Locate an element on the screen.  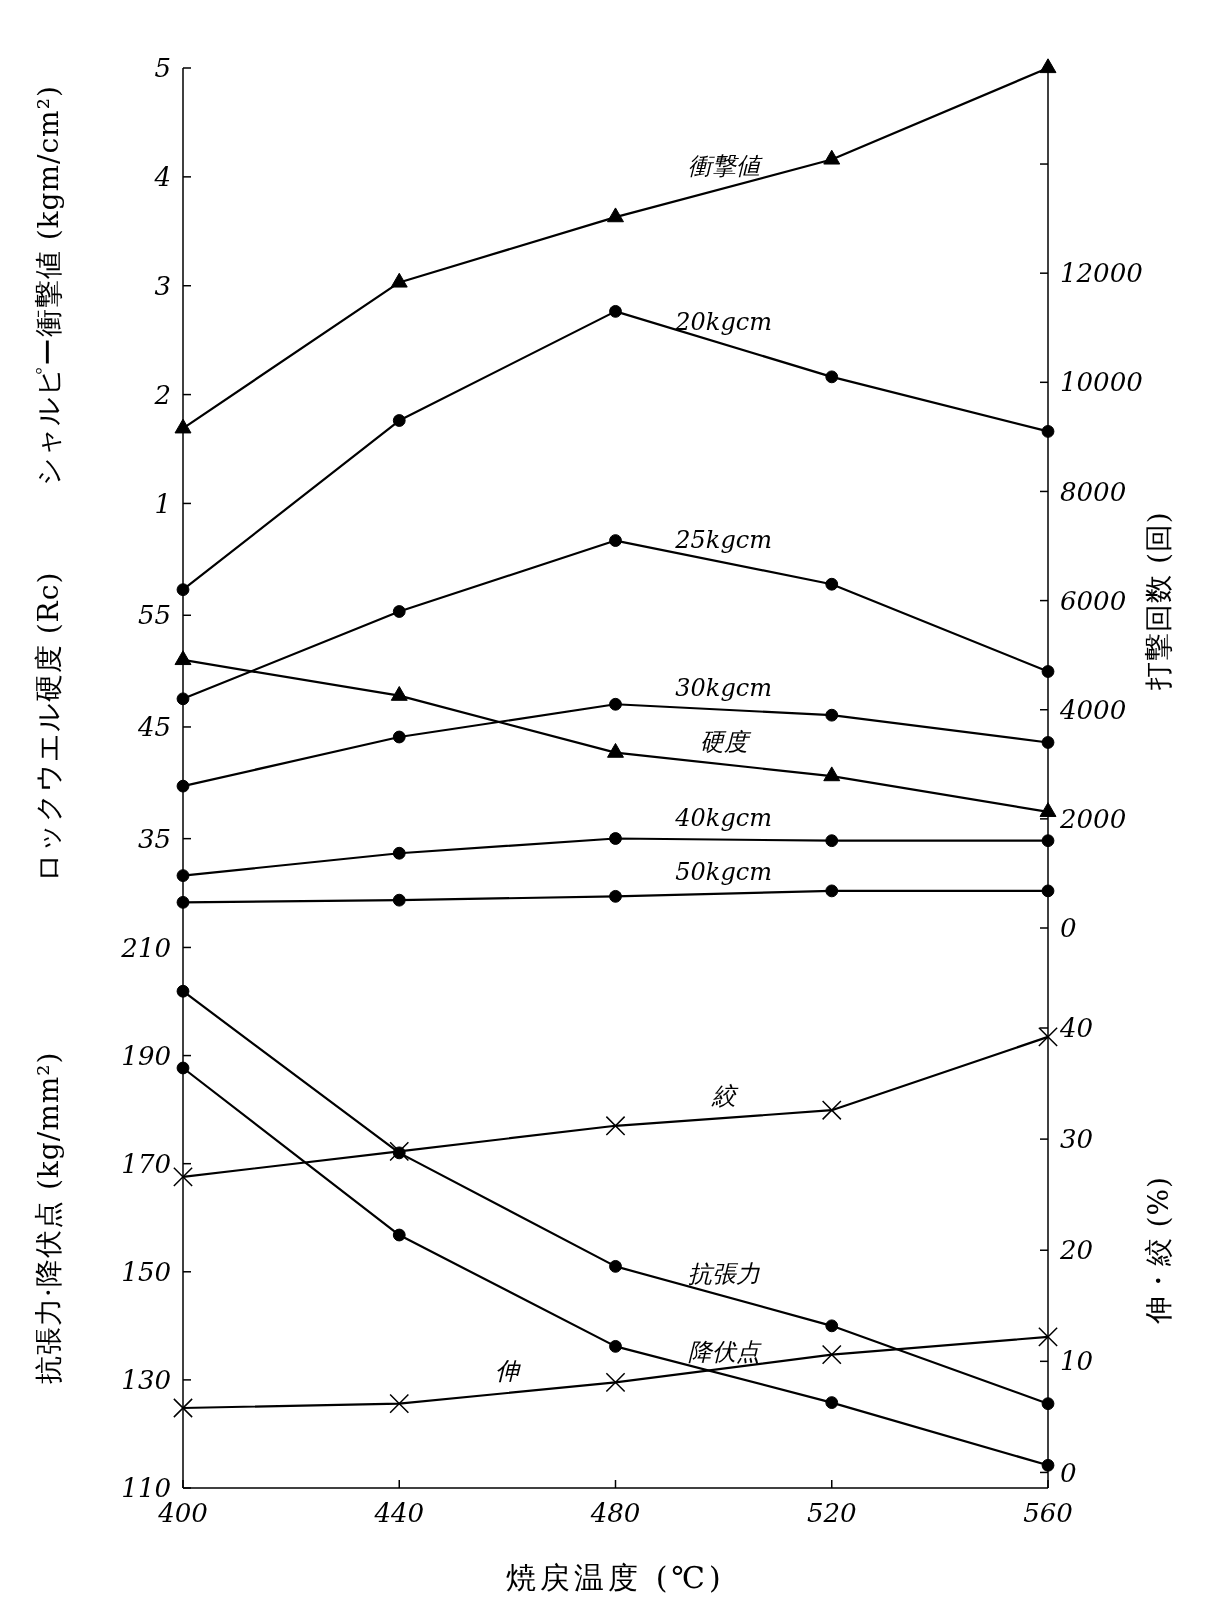
y-tick-label: 150 is located at coordinates (146, 1271).